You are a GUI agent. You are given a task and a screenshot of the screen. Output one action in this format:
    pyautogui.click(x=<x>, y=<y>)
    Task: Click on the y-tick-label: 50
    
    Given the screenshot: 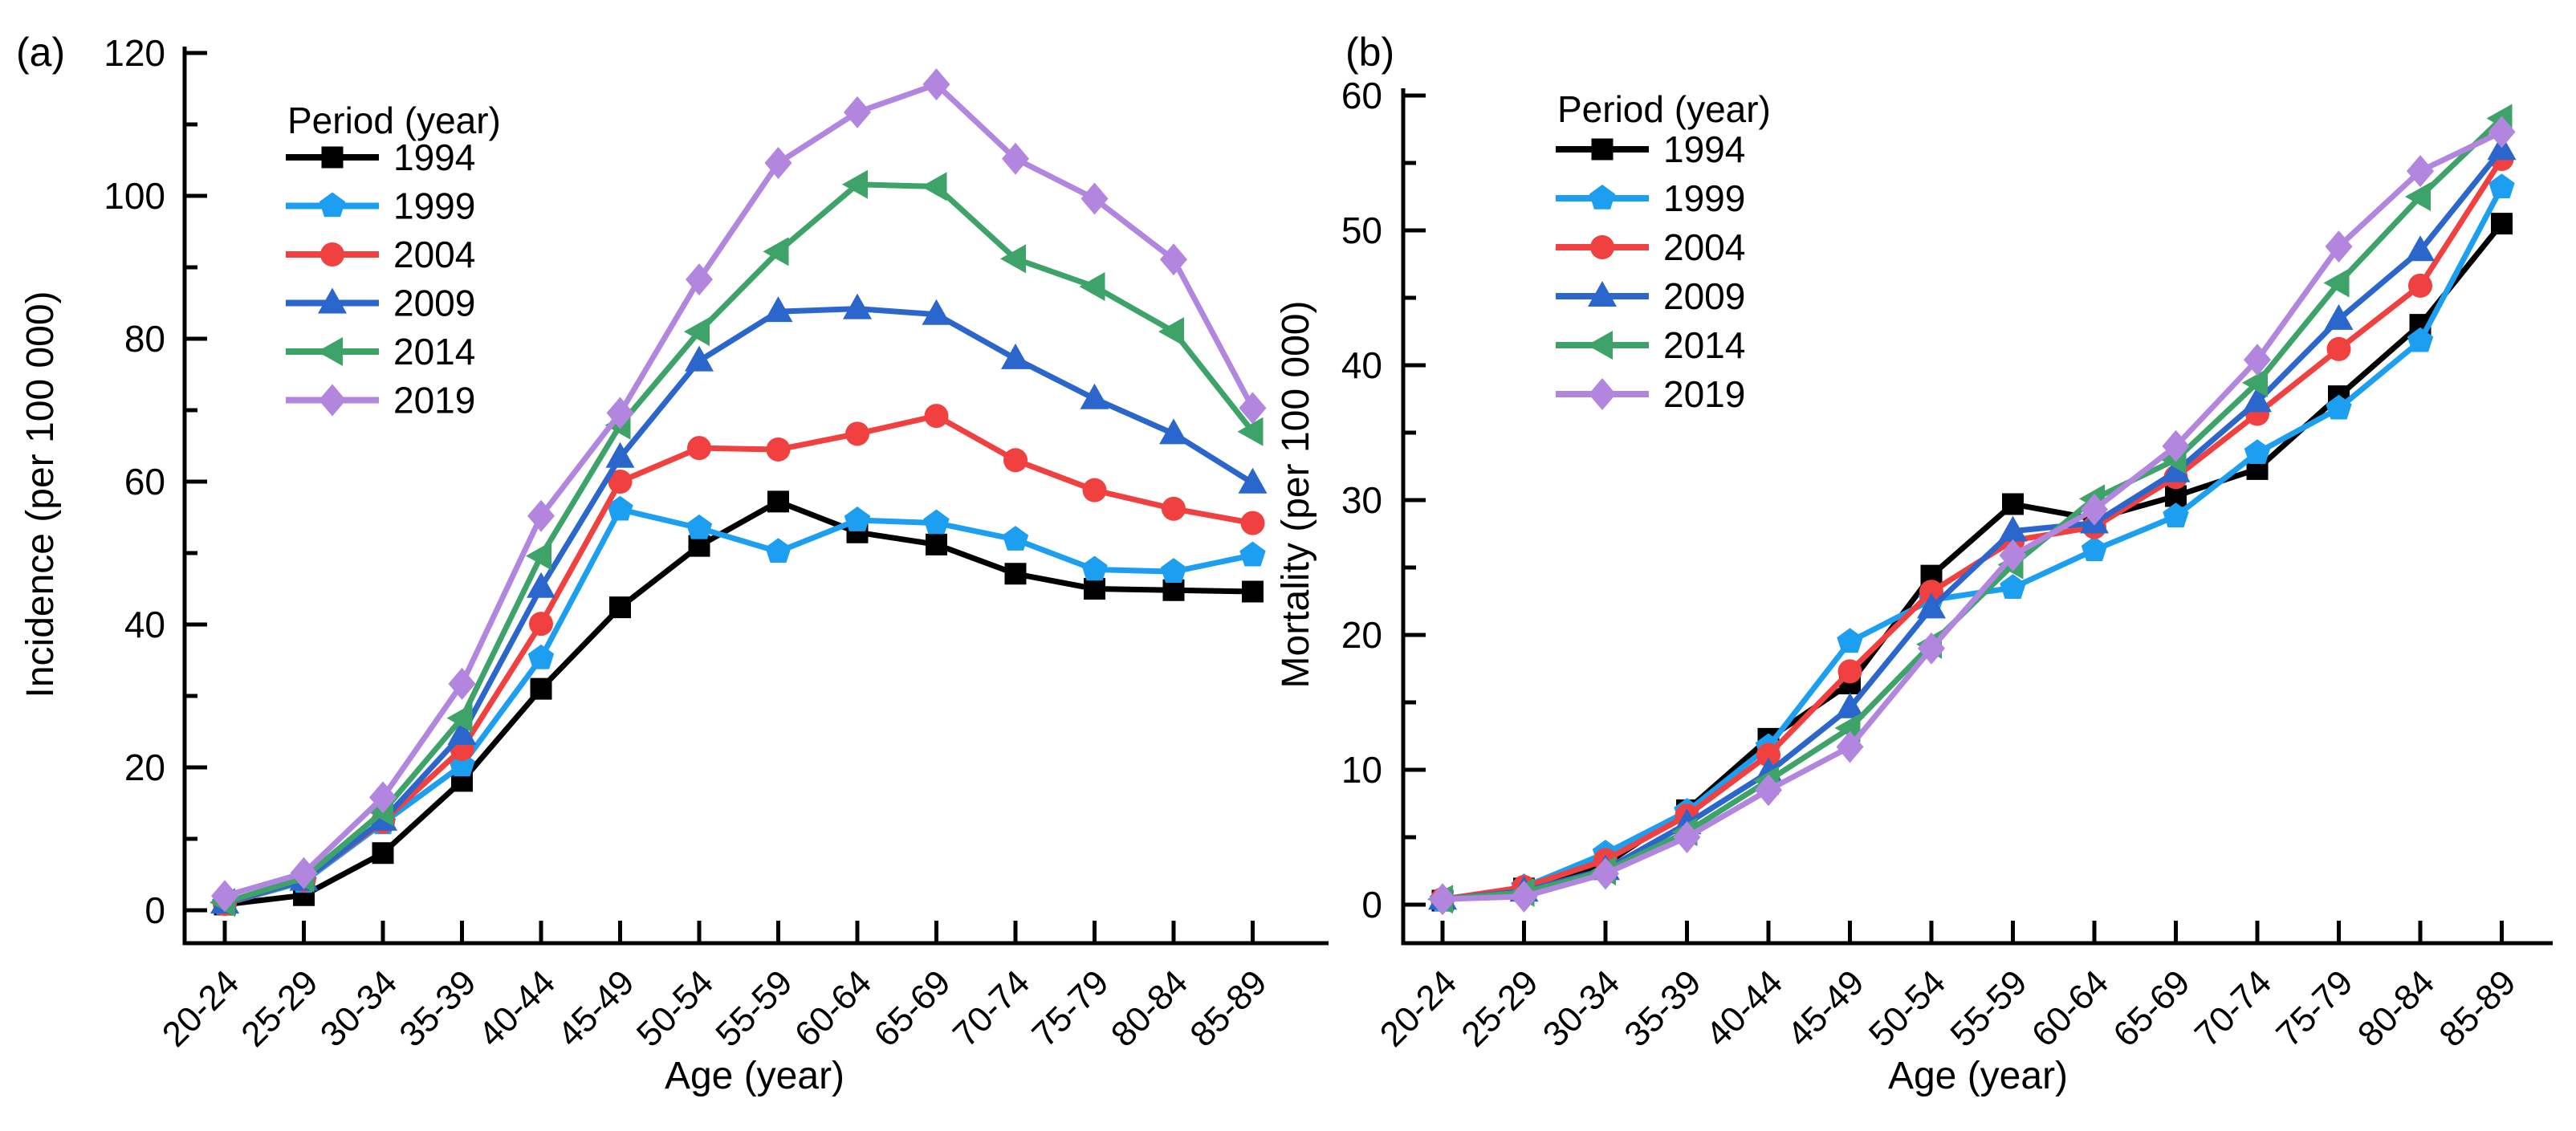 What is the action you would take?
    pyautogui.click(x=1361, y=230)
    